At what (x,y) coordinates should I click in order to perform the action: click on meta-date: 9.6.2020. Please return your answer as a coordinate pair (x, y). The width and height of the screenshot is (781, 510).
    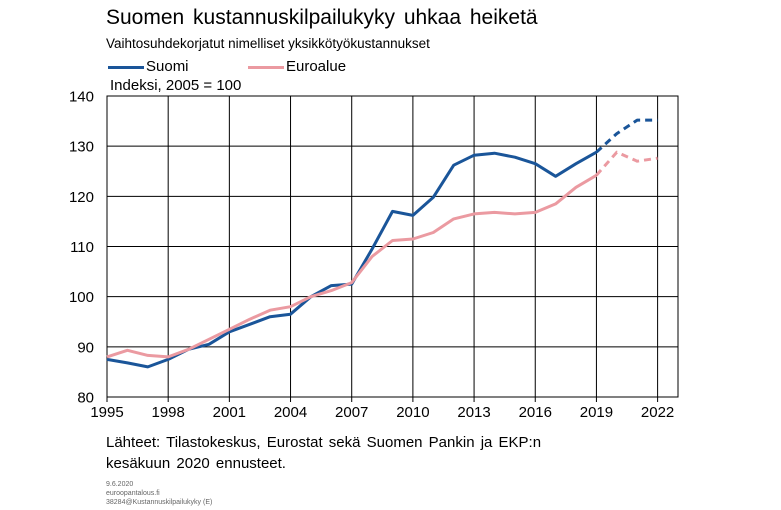
    Looking at the image, I should click on (120, 484).